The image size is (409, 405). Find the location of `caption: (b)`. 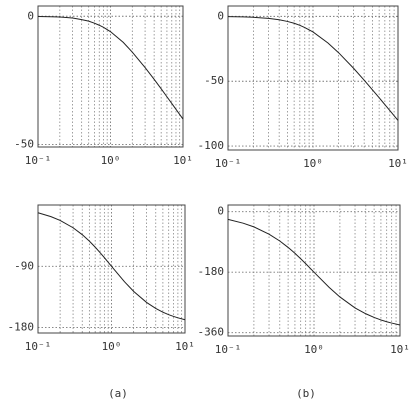

caption: (b) is located at coordinates (306, 393).